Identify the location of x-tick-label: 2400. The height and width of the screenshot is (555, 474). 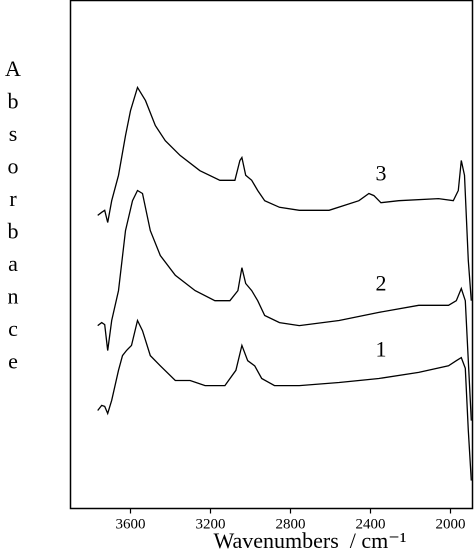
(371, 525).